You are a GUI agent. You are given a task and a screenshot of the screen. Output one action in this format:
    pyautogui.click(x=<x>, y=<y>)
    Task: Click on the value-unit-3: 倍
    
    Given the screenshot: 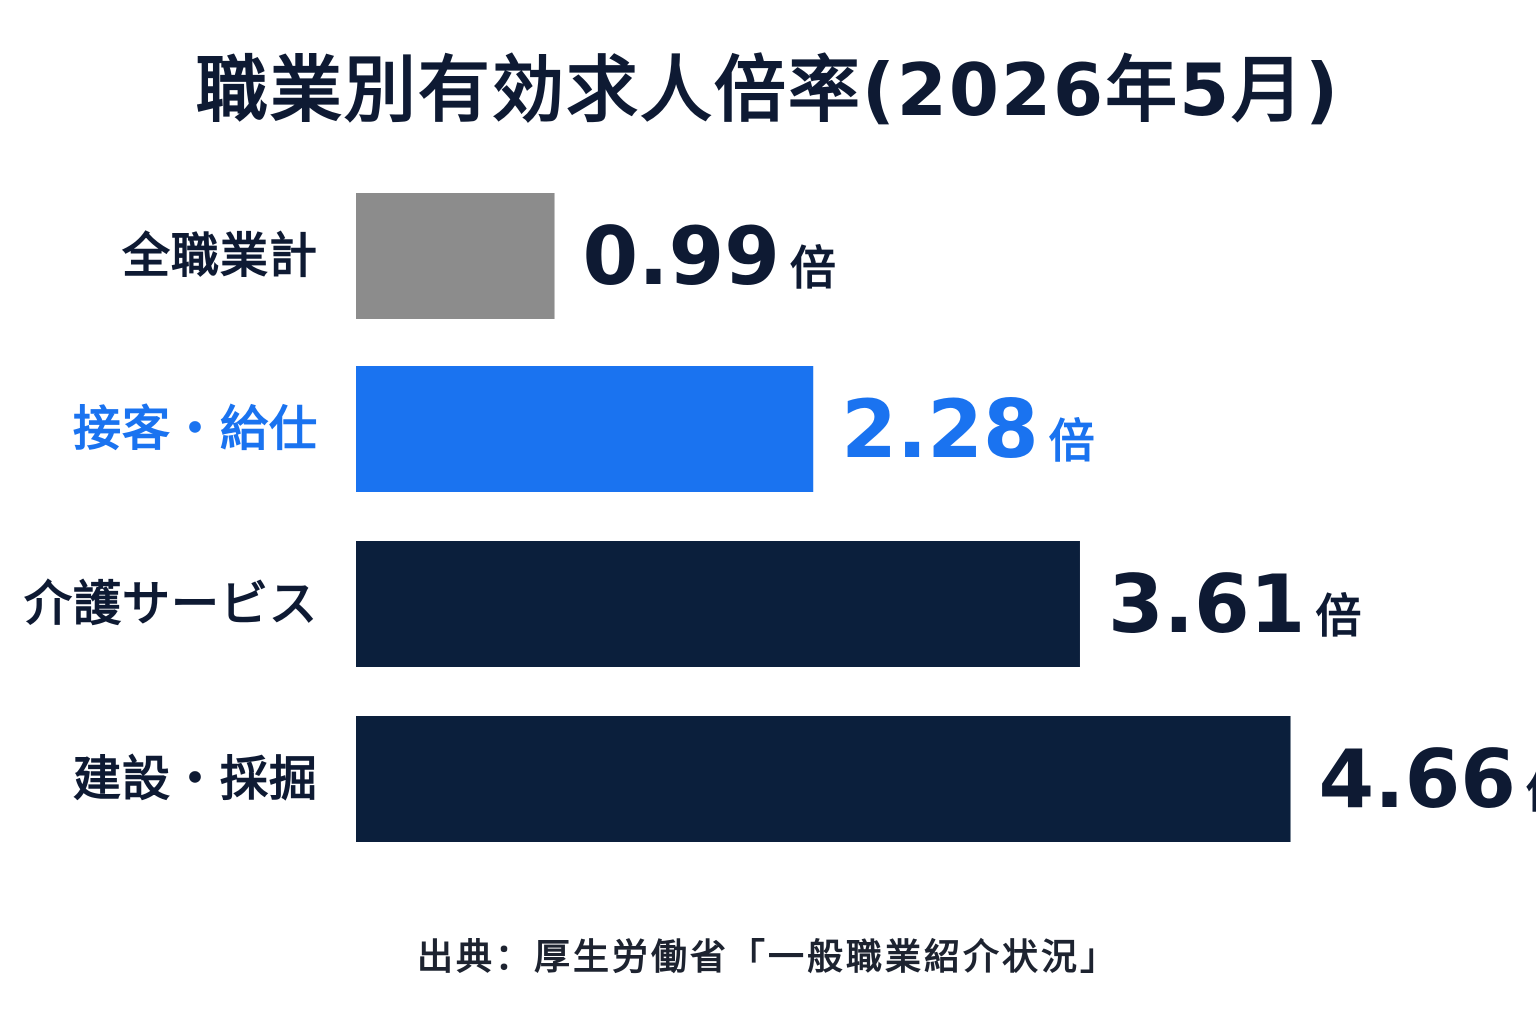 What is the action you would take?
    pyautogui.click(x=1338, y=616)
    